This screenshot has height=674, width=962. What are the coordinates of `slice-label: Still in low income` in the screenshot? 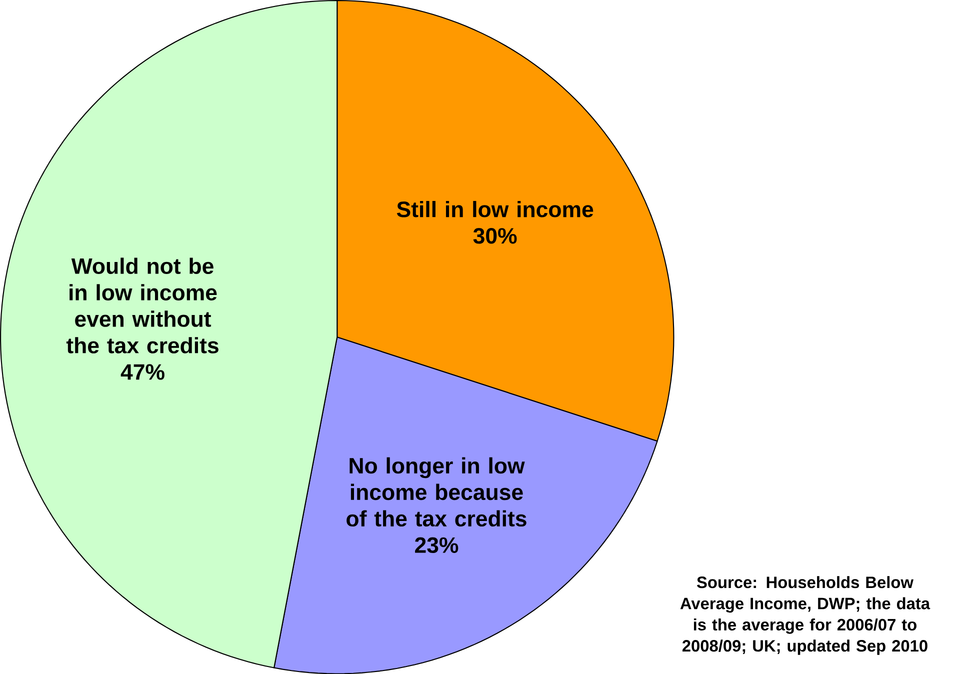 It's located at (495, 209).